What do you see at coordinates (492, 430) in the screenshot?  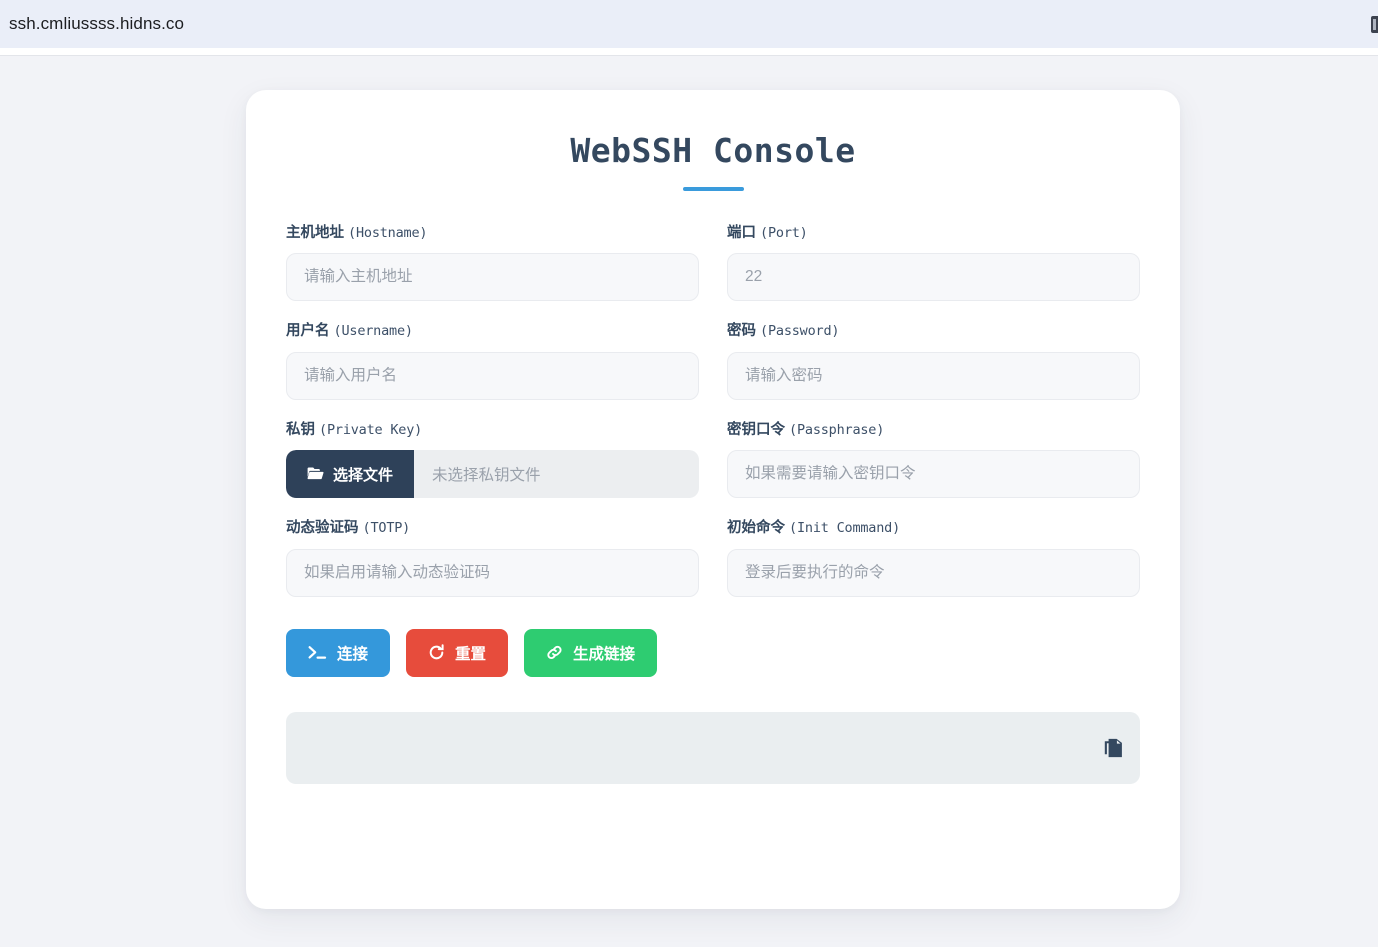 I see `label-private-key: 私钥 (Private Key)` at bounding box center [492, 430].